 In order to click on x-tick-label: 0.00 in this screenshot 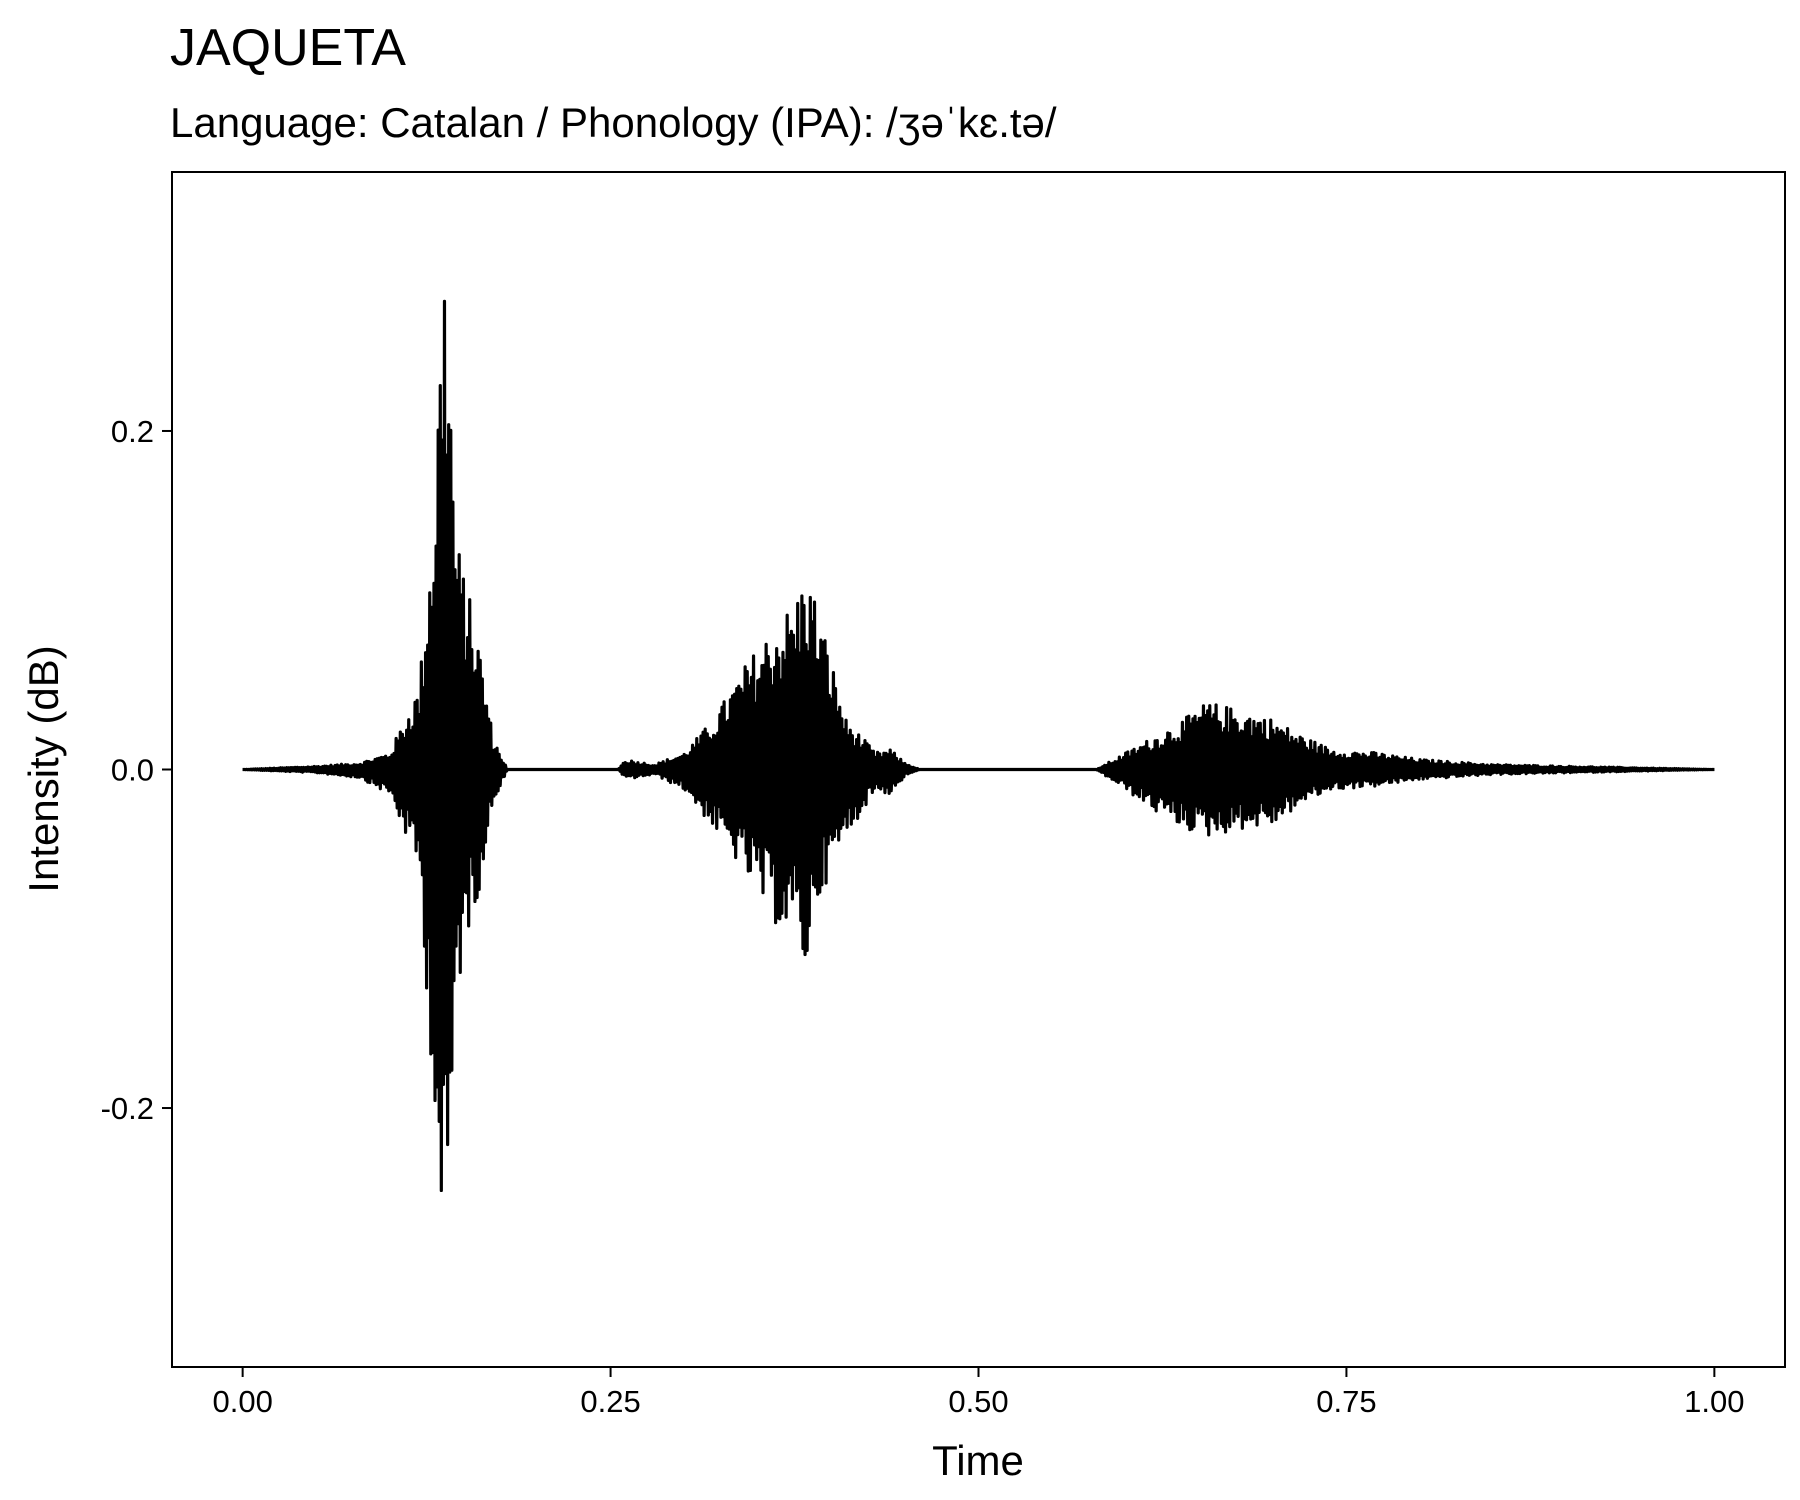, I will do `click(242, 1401)`.